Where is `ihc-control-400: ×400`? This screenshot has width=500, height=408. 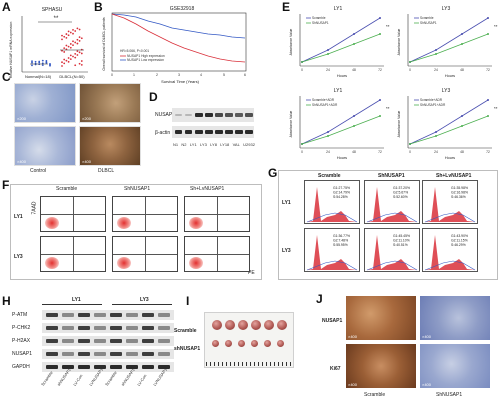 ihc-control-400: ×400 is located at coordinates (45, 146).